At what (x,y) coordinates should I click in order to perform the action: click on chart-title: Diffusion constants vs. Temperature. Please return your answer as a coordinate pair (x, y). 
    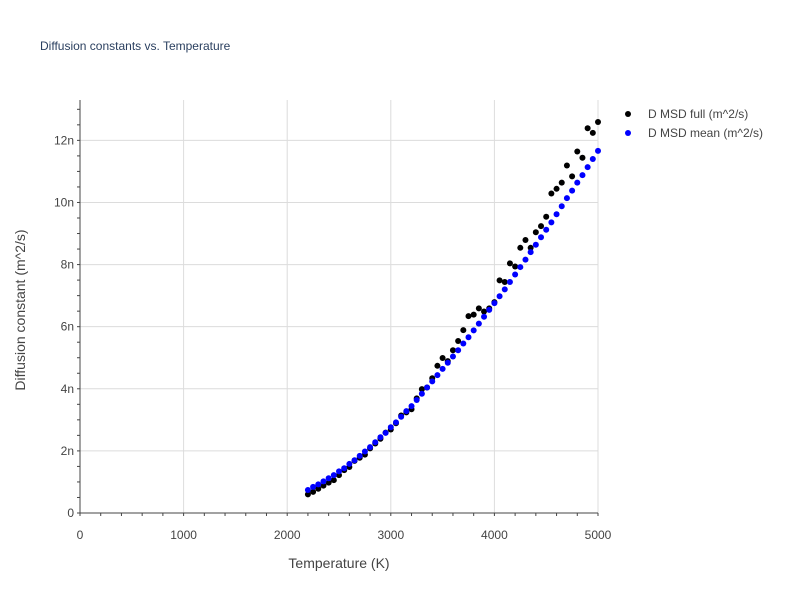
    Looking at the image, I should click on (135, 46).